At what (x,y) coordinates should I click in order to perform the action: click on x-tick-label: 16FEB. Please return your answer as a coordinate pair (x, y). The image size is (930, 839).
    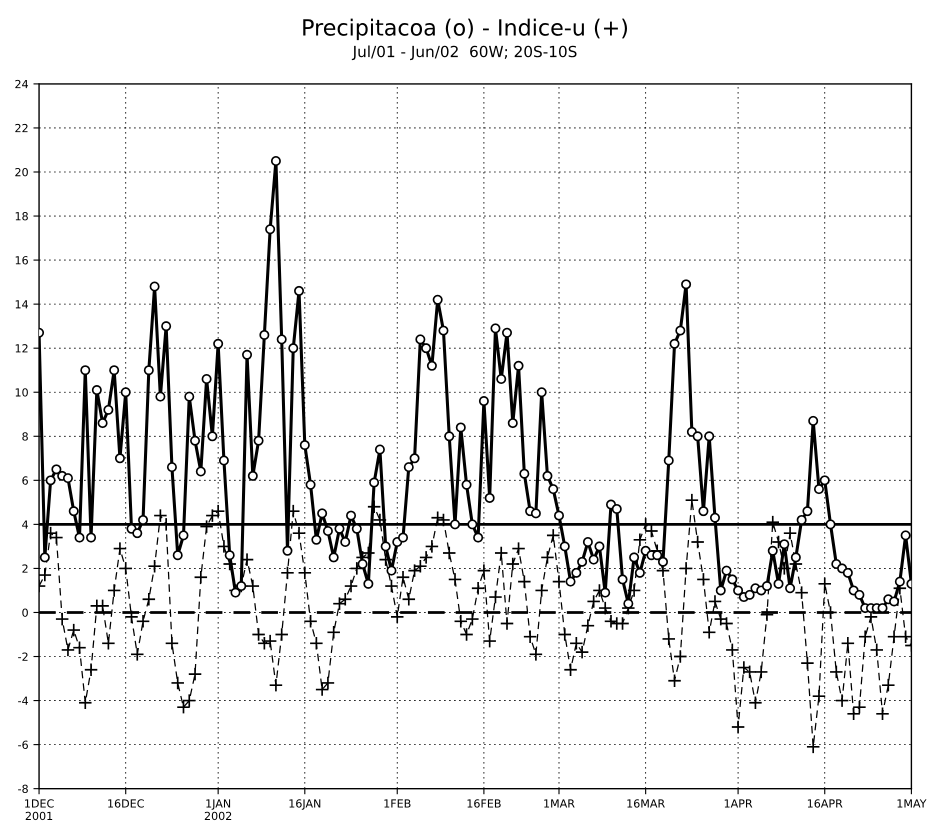
    Looking at the image, I should click on (484, 803).